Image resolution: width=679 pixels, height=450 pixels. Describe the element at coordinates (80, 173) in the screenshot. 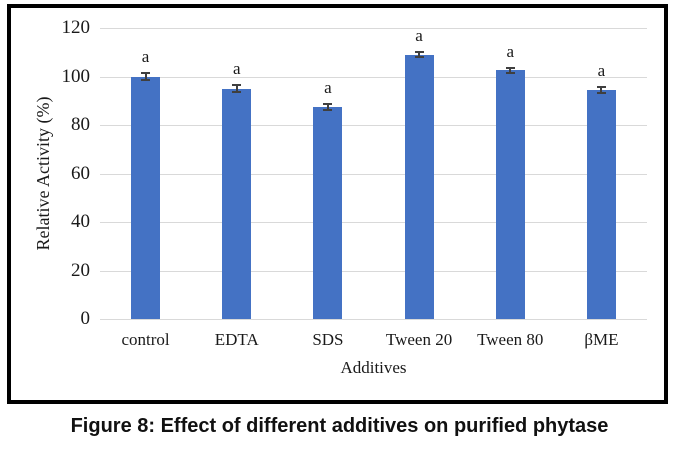

I see `y-tick-label: 60` at that location.